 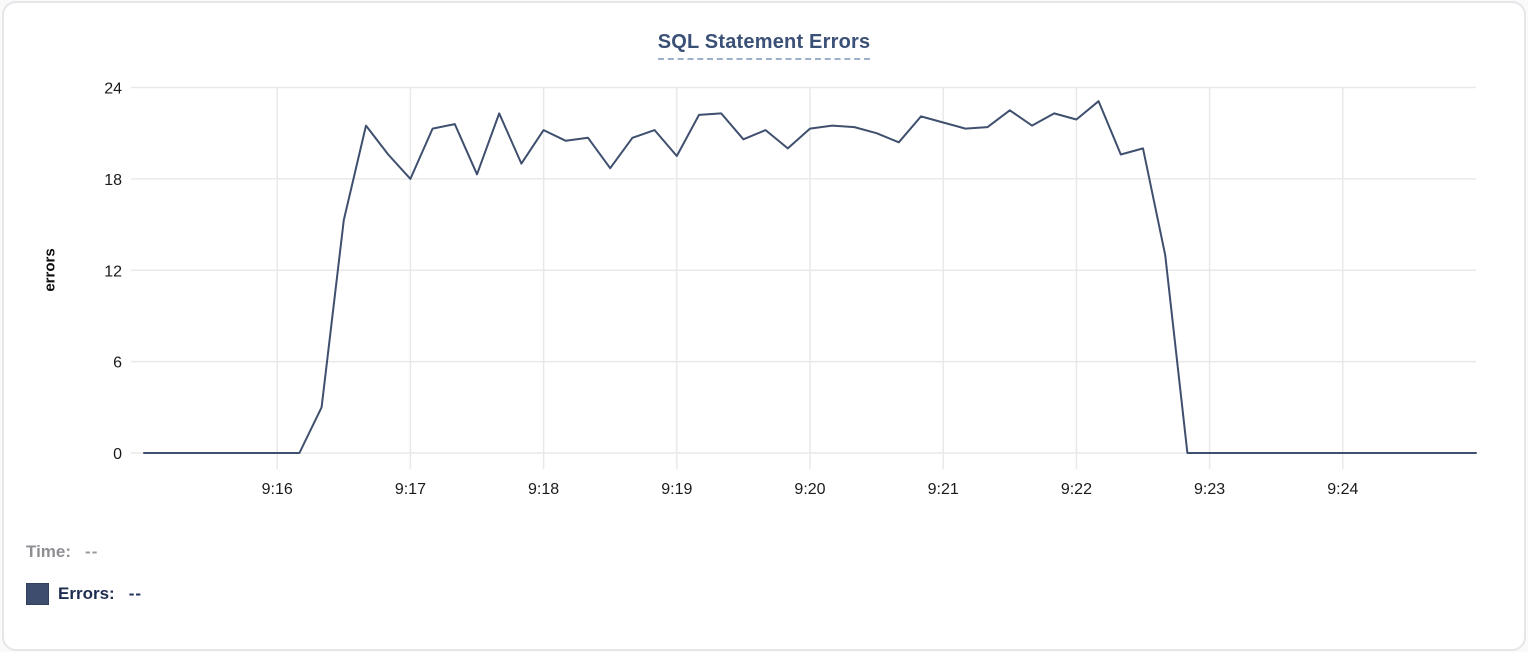 What do you see at coordinates (37, 594) in the screenshot?
I see `errors-series-swatch-icon` at bounding box center [37, 594].